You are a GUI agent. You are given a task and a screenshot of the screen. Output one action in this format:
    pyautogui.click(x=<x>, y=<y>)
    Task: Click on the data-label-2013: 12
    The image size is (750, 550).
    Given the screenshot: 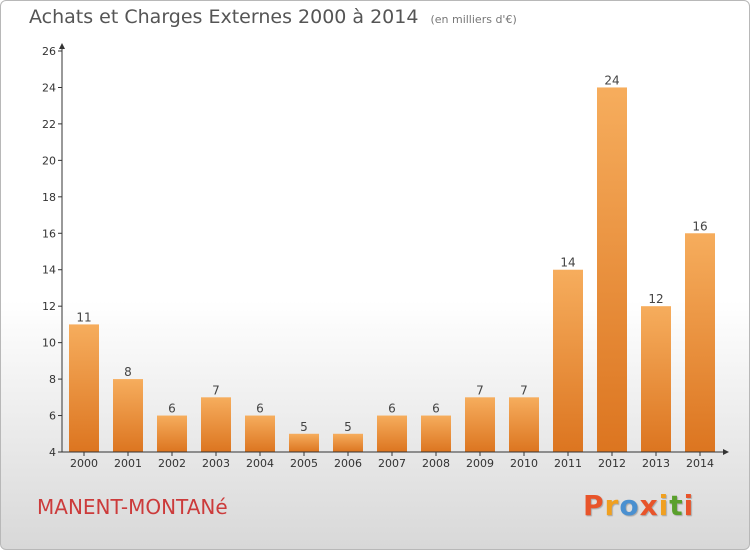 What is the action you would take?
    pyautogui.click(x=655, y=299)
    